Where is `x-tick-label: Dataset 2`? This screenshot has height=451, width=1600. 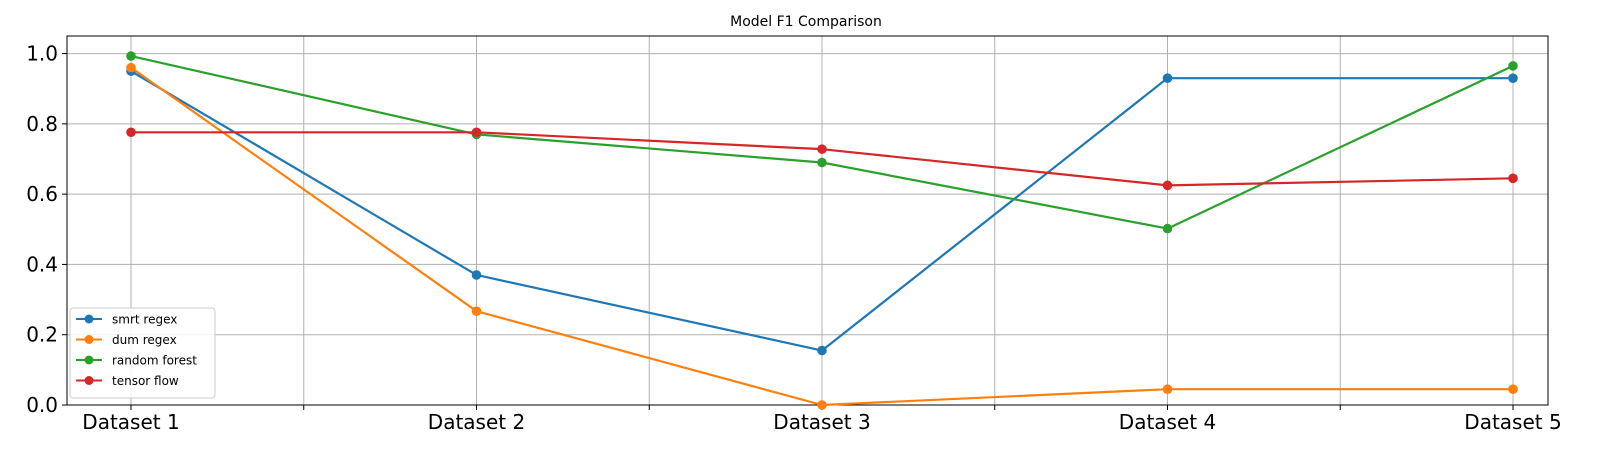 x-tick-label: Dataset 2 is located at coordinates (476, 422).